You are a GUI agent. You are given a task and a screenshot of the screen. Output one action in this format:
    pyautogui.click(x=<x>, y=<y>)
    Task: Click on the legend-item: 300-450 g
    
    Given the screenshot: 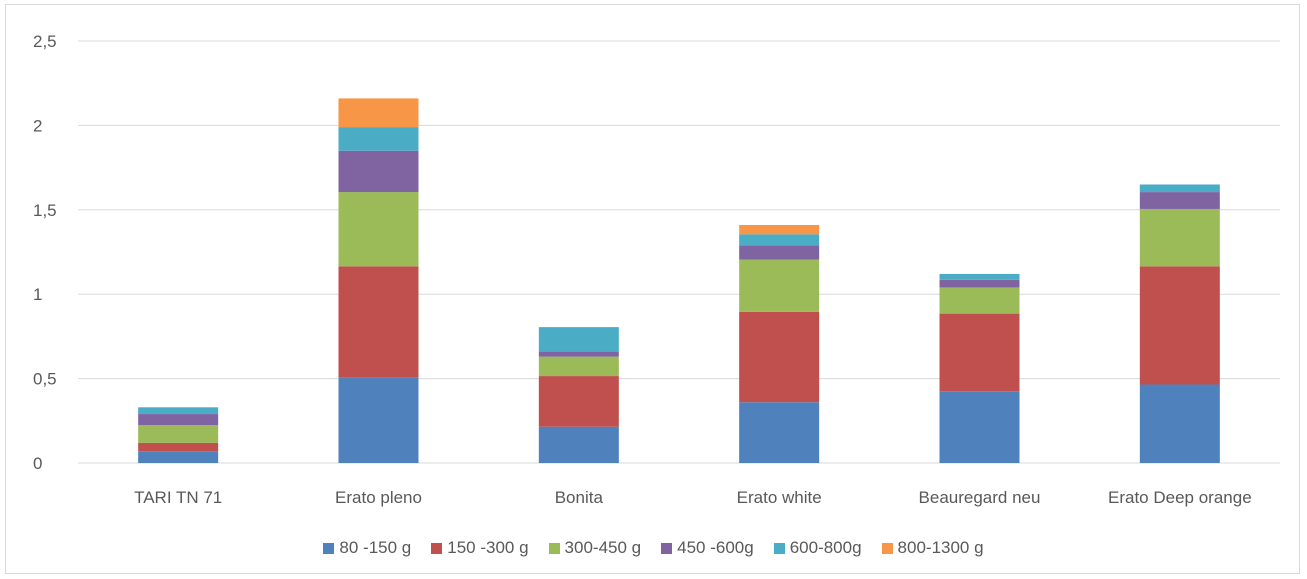 What is the action you would take?
    pyautogui.click(x=595, y=548)
    